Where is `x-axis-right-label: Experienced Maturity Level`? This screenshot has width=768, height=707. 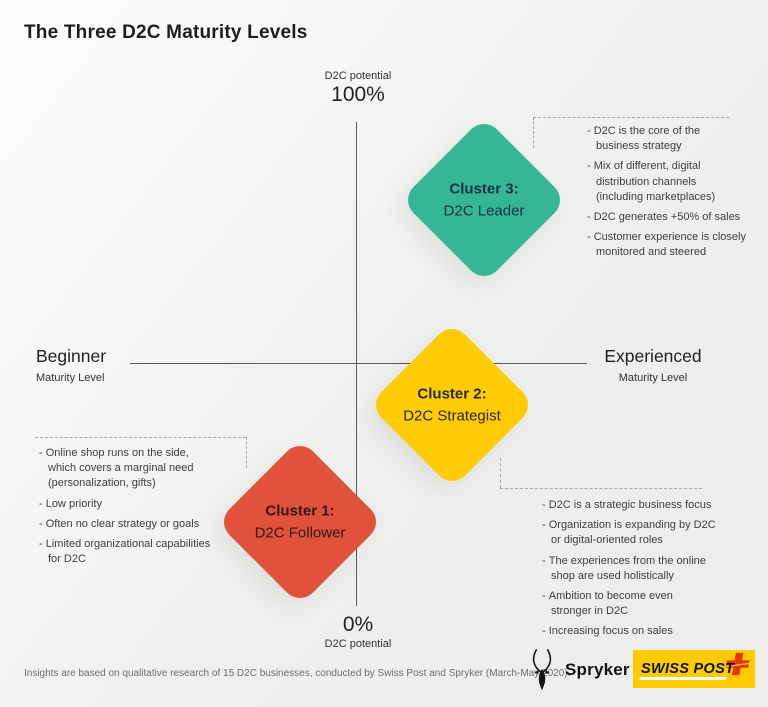
x-axis-right-label: Experienced Maturity Level is located at coordinates (653, 365).